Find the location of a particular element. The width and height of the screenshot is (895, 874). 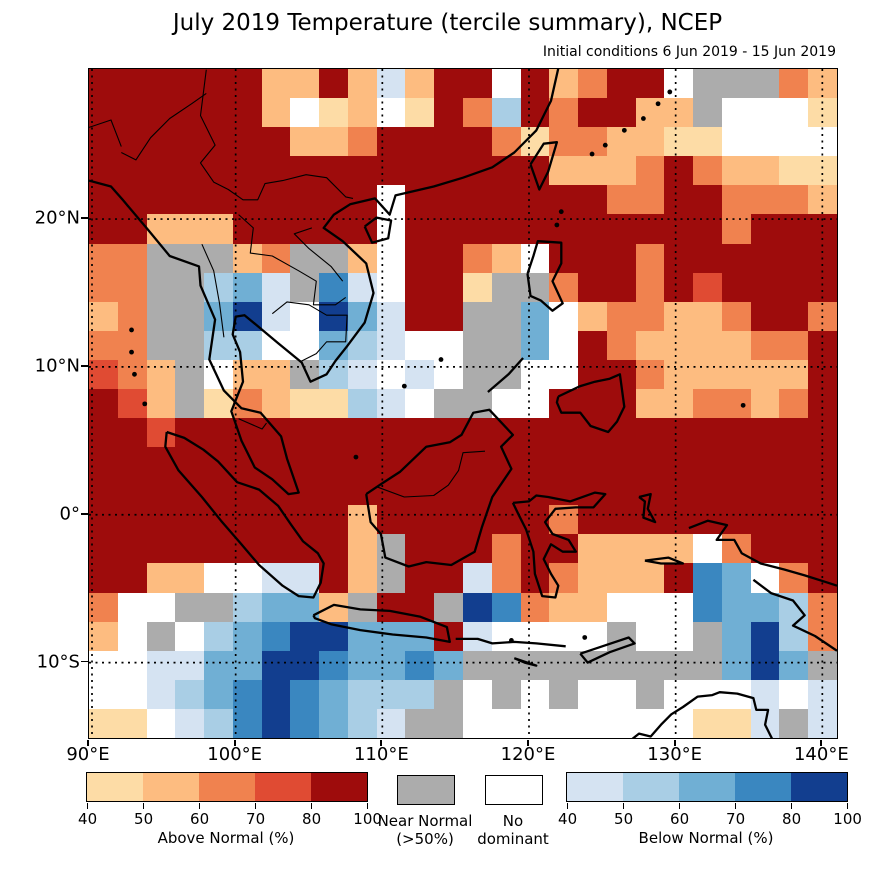

below-normal-colorbar-segment is located at coordinates (651, 787).